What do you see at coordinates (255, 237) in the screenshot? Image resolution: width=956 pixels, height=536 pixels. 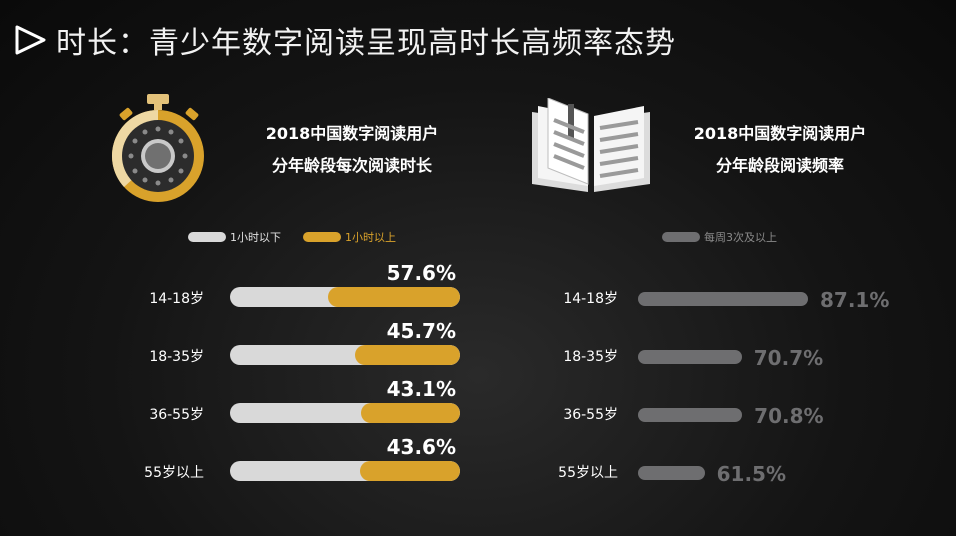 I see `legend-label: 1小时以下` at bounding box center [255, 237].